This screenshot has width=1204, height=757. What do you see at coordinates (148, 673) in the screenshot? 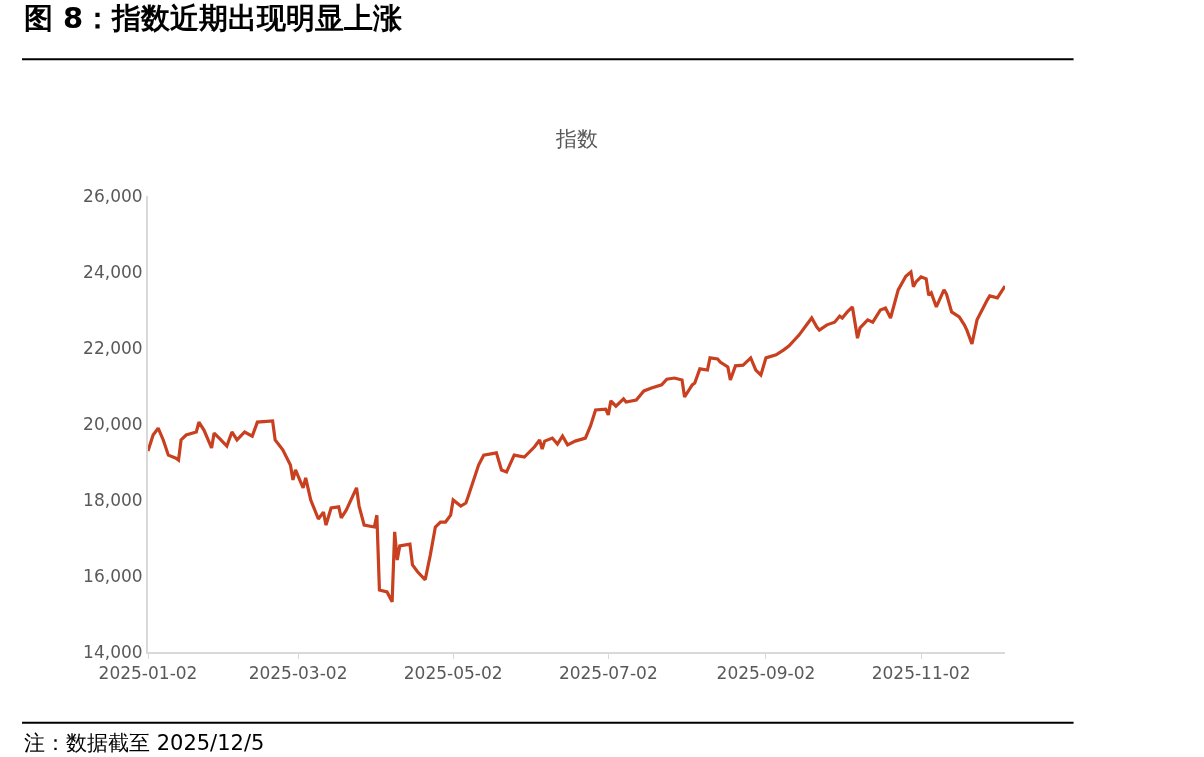
I see `x-tick-label: 2025-01-02` at bounding box center [148, 673].